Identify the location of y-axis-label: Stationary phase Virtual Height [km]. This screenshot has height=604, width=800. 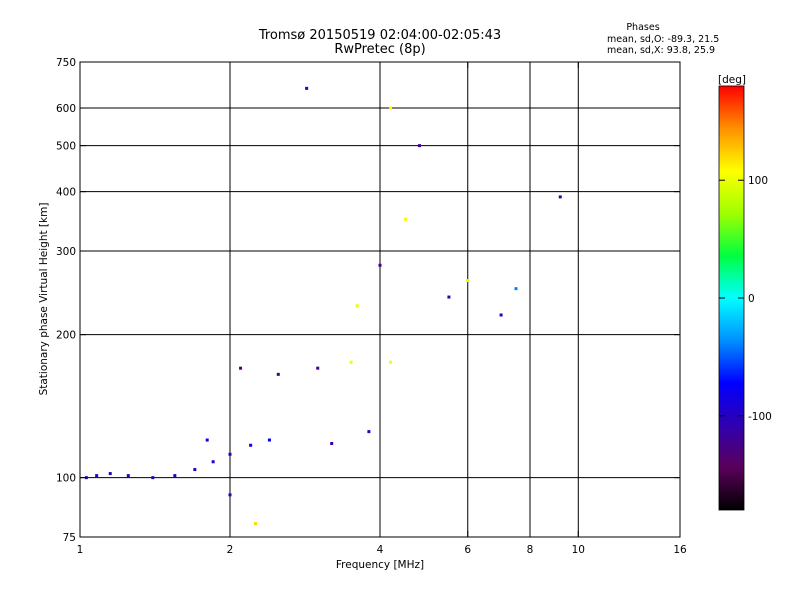
(44, 299).